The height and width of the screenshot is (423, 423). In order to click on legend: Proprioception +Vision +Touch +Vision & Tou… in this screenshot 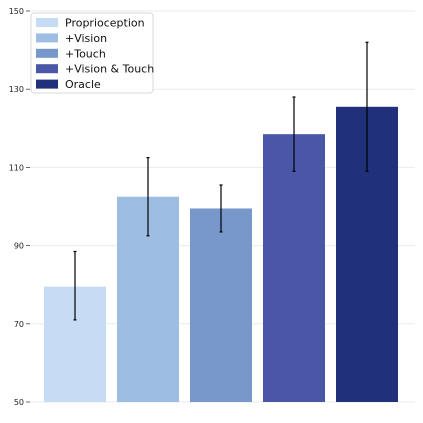, I will do `click(92, 53)`.